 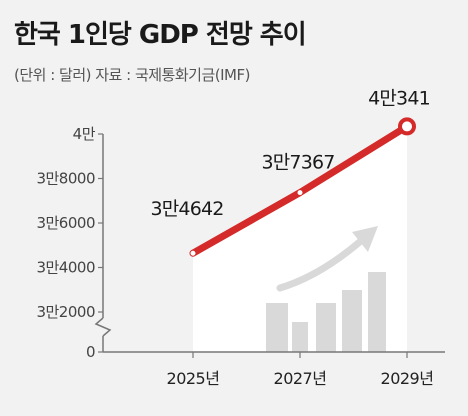 I want to click on x-tick-label: 2029년, so click(x=407, y=378).